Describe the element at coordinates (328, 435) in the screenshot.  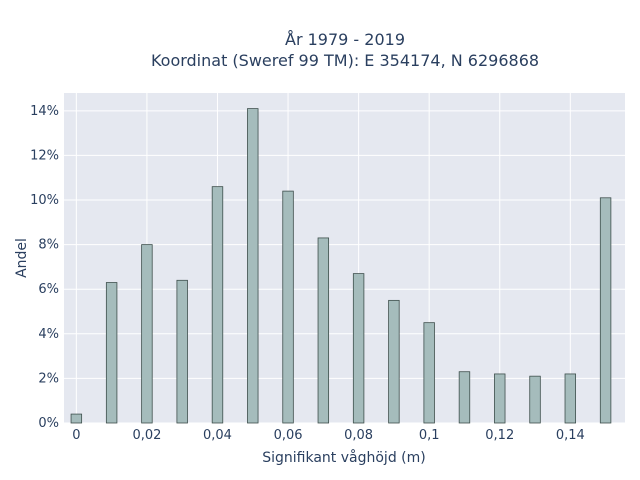
I see `x-tick-labels: 0 0,02 0,04 0,06 0,08 0,1 0,12 0,14` at that location.